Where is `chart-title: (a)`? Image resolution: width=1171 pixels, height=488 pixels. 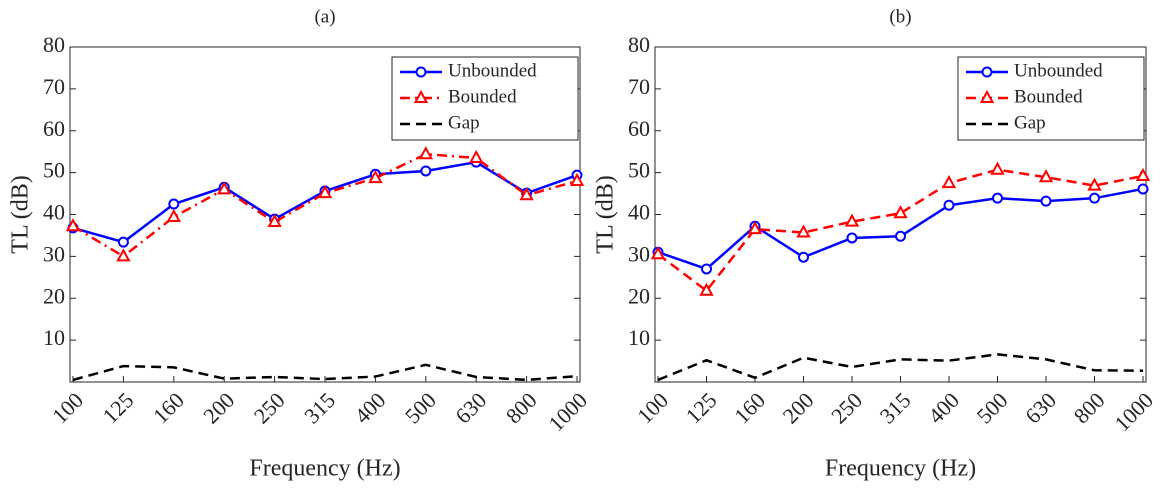 chart-title: (a) is located at coordinates (324, 16).